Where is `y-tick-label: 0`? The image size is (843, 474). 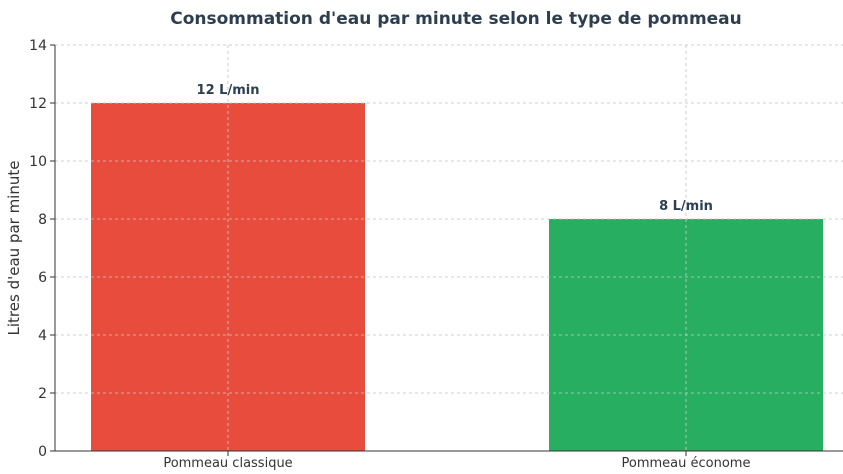 y-tick-label: 0 is located at coordinates (42, 452).